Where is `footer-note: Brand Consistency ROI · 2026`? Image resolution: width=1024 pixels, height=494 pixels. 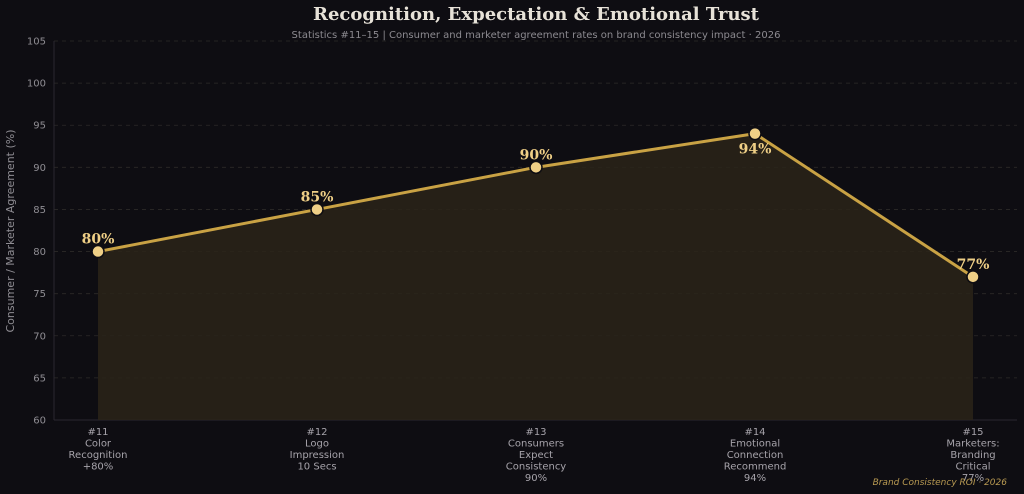 footer-note: Brand Consistency ROI · 2026 is located at coordinates (940, 483).